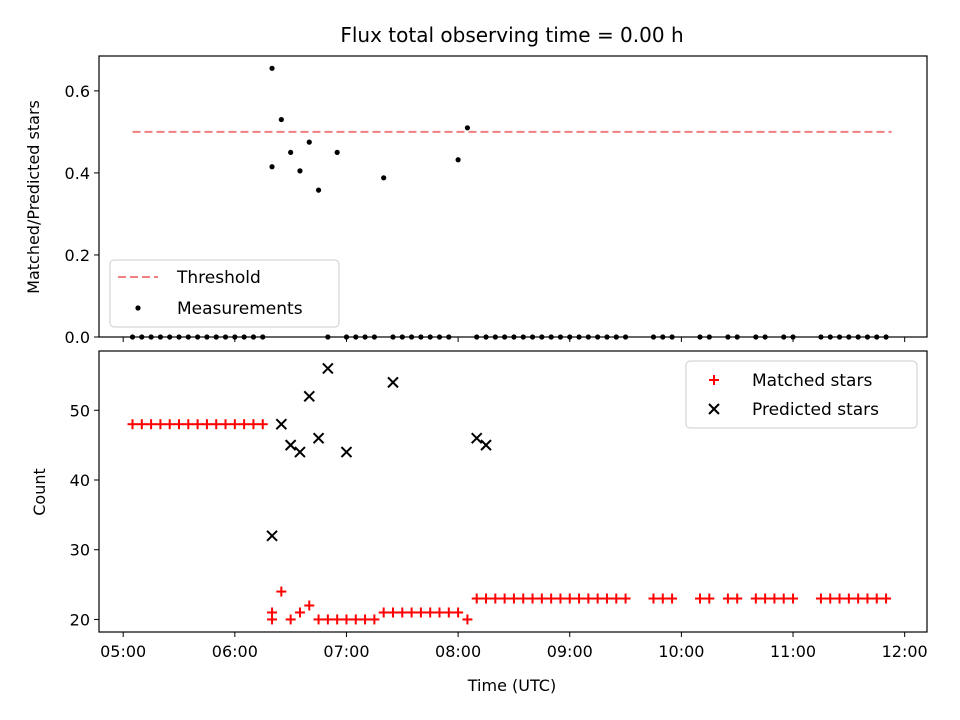 The image size is (960, 720). Describe the element at coordinates (346, 651) in the screenshot. I see `x-tick-label: 07:00` at that location.